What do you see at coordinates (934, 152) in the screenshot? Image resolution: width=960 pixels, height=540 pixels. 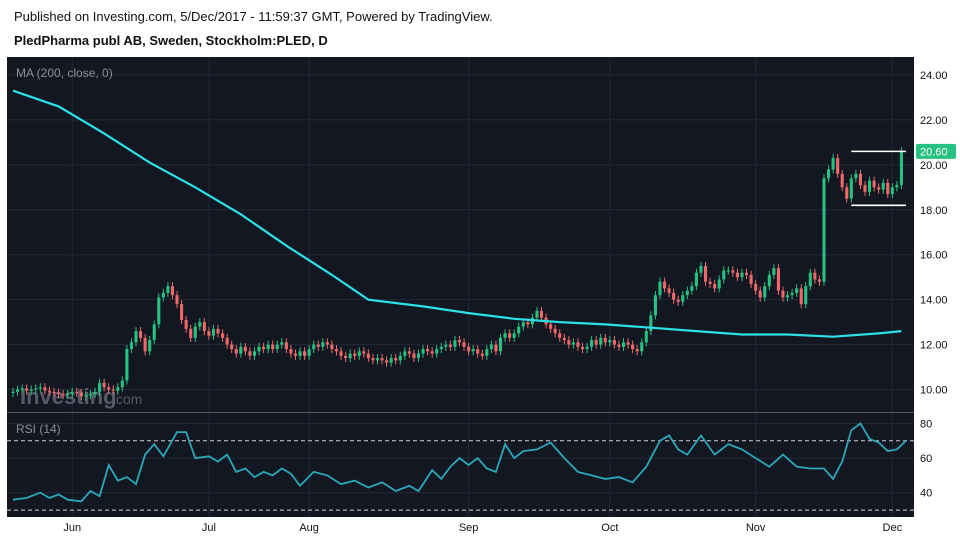 I see `last-price-value: 20.60` at bounding box center [934, 152].